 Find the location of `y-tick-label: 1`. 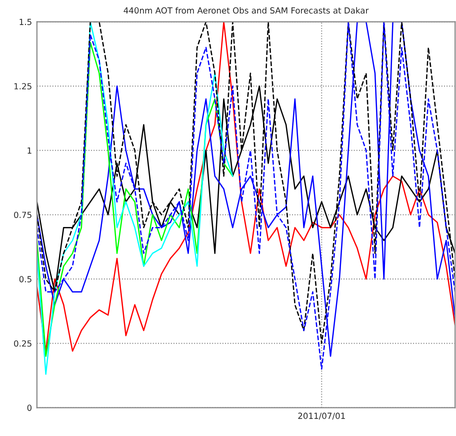

y-tick-label: 1 is located at coordinates (30, 151).